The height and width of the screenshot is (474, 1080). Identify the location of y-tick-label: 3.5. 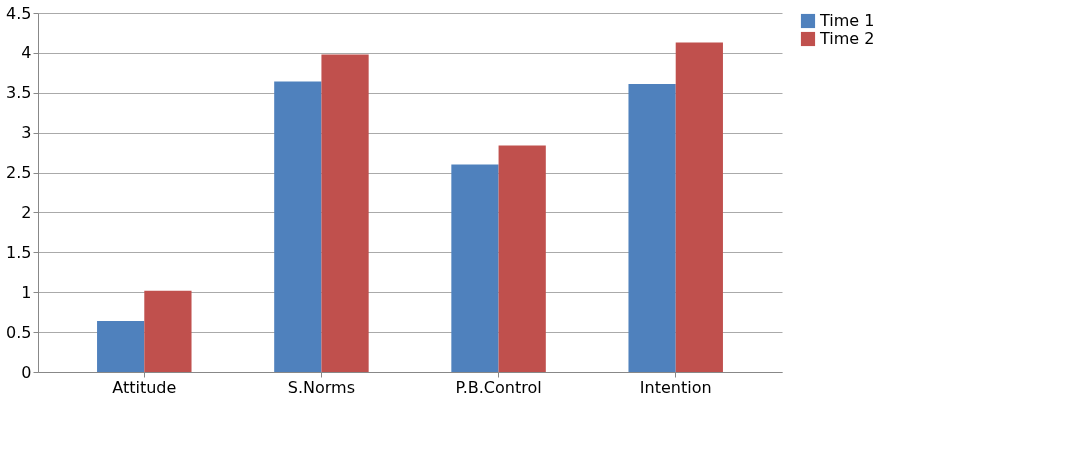
(19, 93).